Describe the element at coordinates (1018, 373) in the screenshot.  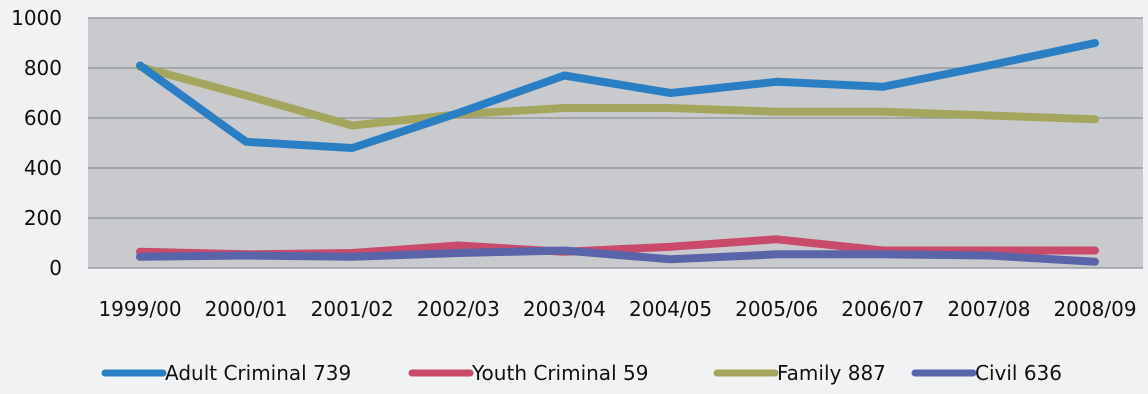
I see `legend-label: Civil 636` at that location.